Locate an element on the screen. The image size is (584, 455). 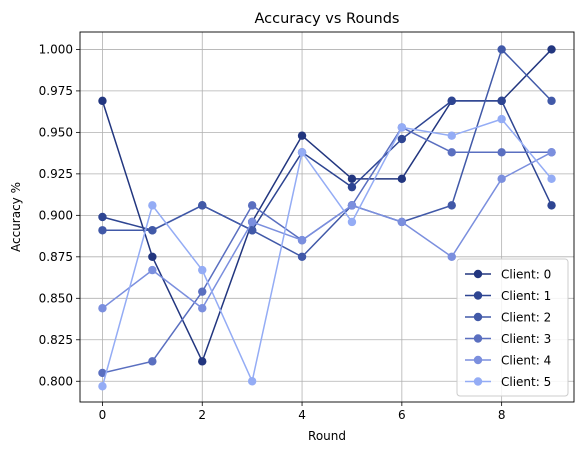
legend-item: Client: 2 is located at coordinates (508, 318).